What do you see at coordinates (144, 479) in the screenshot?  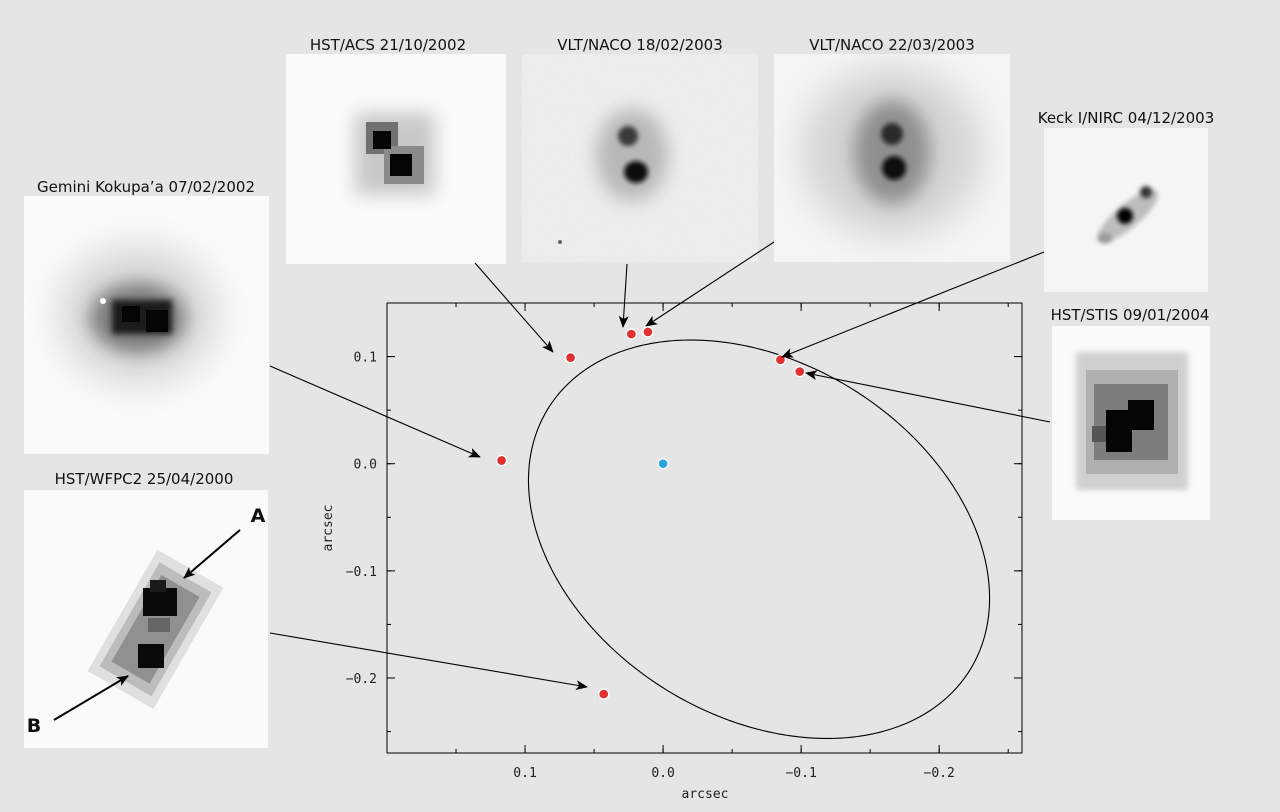 I see `panel-label-hst-wfpc2: HST/WFPC2 25/04/2000` at bounding box center [144, 479].